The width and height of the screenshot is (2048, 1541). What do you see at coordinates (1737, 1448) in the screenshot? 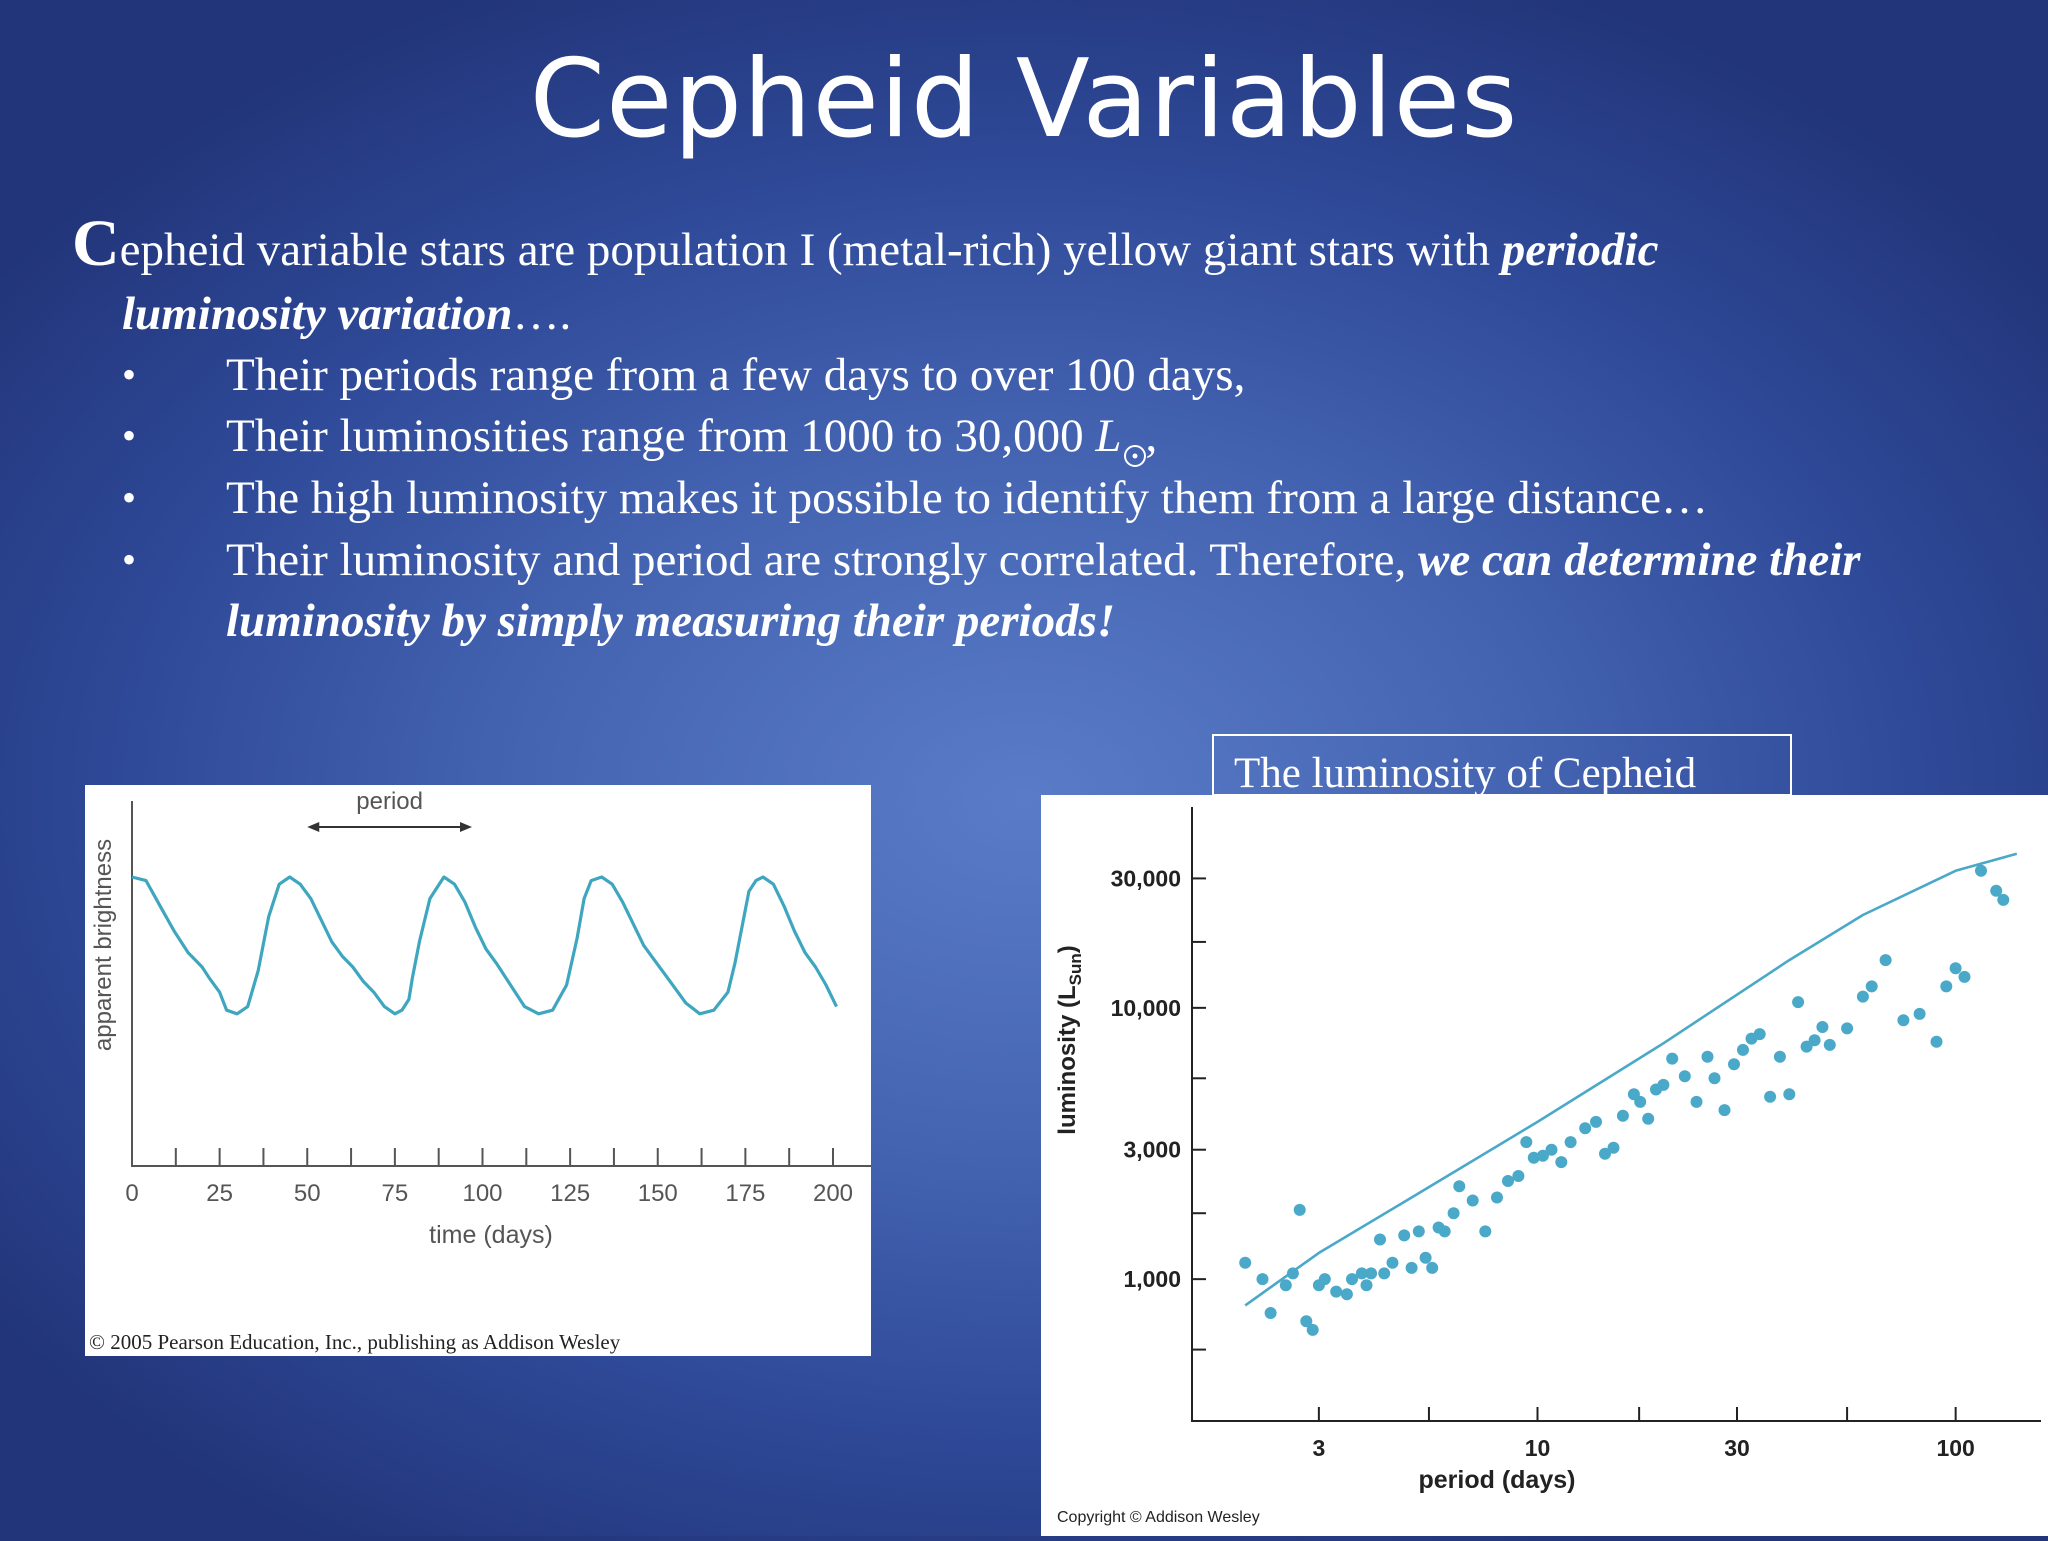
I see `pl-x-tick-label: 30` at bounding box center [1737, 1448].